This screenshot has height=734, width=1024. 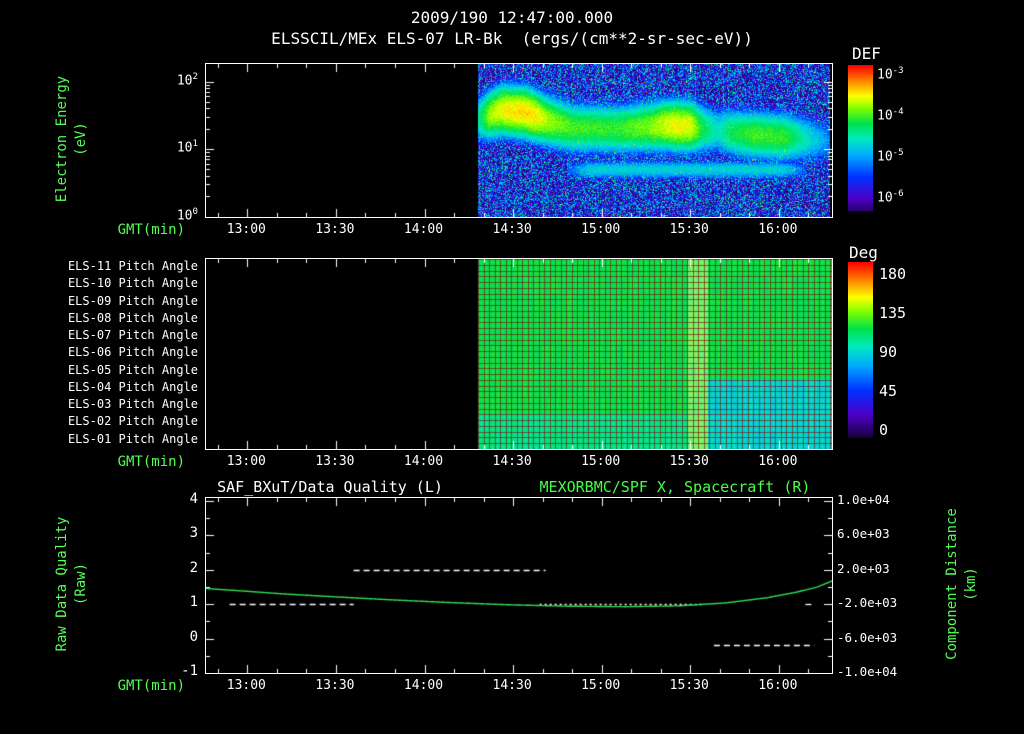 I want to click on pitch-row-label: ELS-06 Pitch Angle, so click(x=132, y=352).